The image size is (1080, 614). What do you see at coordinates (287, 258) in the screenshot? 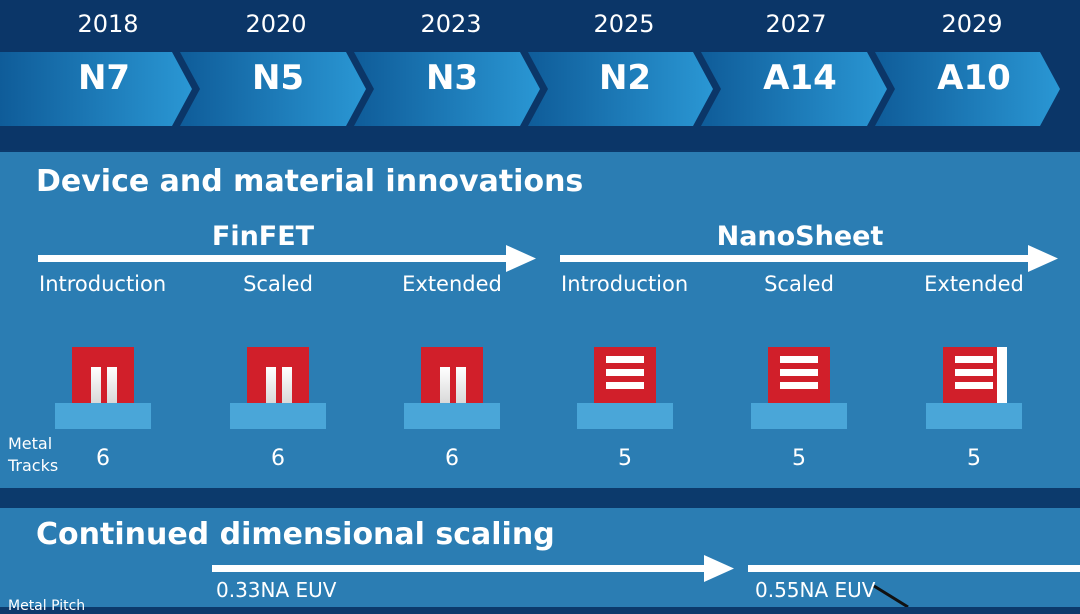
I see `finfet-arrow` at bounding box center [287, 258].